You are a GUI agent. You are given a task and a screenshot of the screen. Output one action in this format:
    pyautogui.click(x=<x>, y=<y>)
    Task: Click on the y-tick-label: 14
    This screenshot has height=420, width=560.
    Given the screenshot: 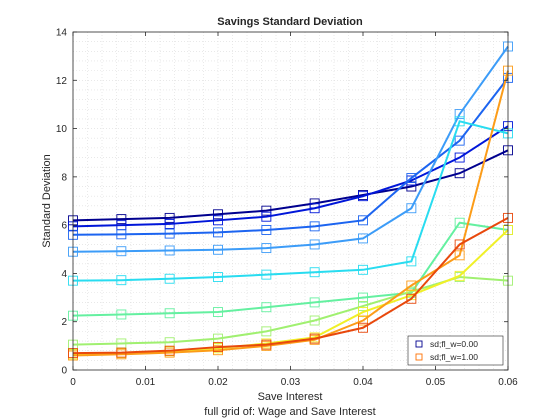 What is the action you would take?
    pyautogui.click(x=62, y=33)
    